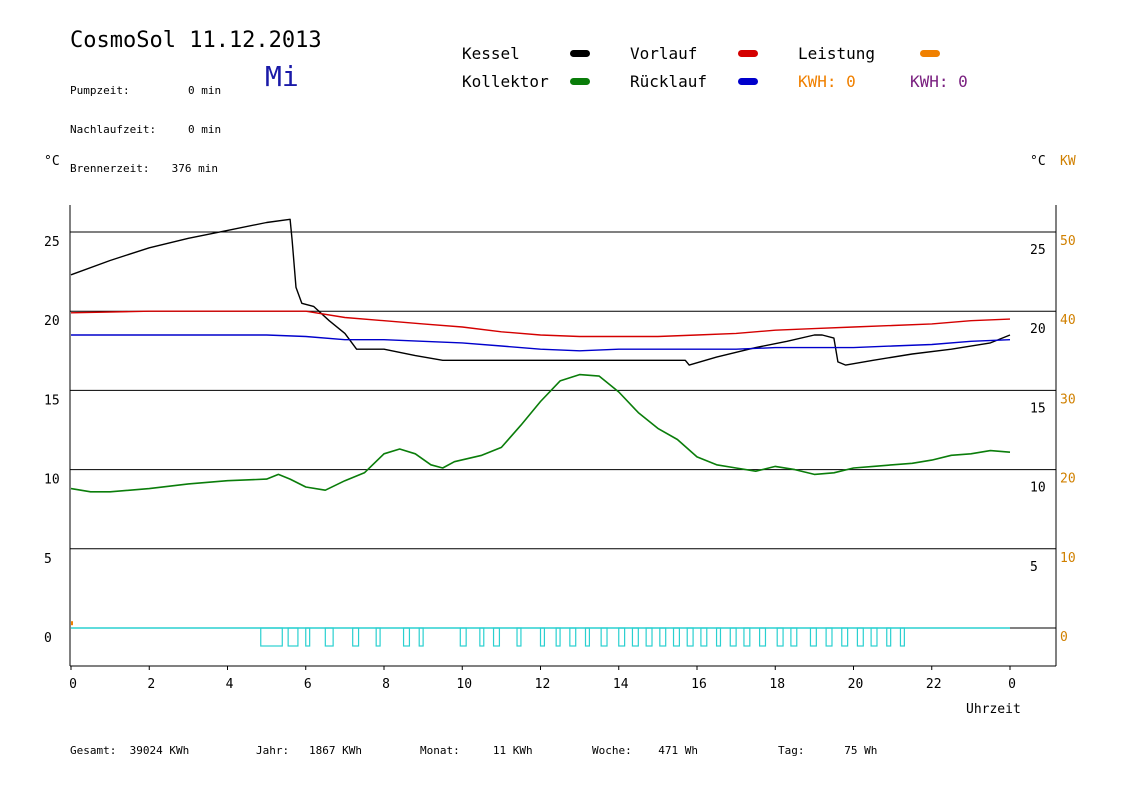 The width and height of the screenshot is (1148, 812). What do you see at coordinates (144, 168) in the screenshot?
I see `info-brennerzeit: Brennerzeit: 376 min` at bounding box center [144, 168].